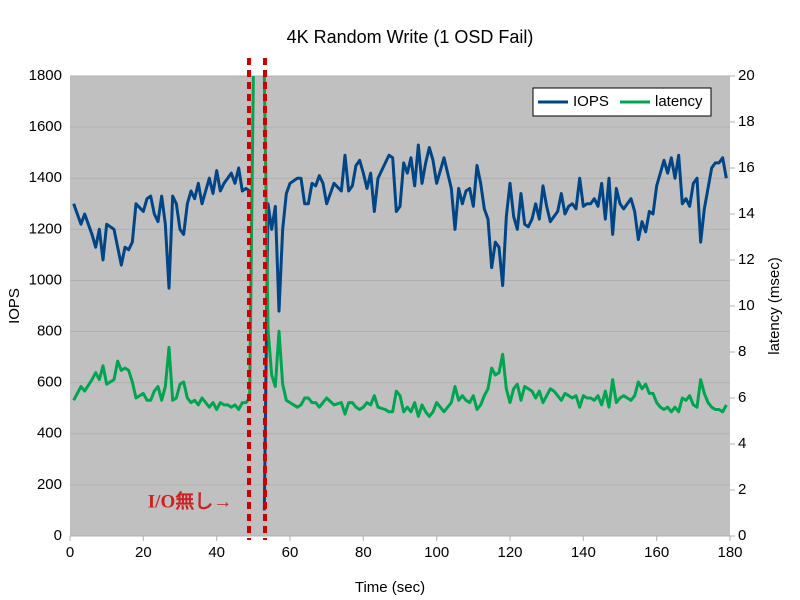  I want to click on y-tick-label: 400, so click(49, 433).